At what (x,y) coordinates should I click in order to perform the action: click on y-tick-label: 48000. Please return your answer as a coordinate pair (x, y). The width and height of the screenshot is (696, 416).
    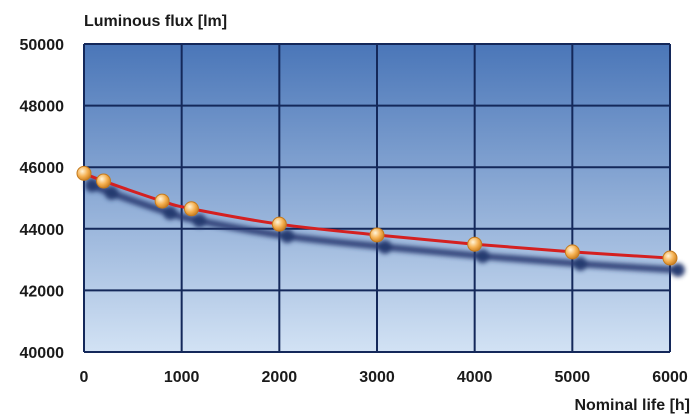
    Looking at the image, I should click on (42, 107).